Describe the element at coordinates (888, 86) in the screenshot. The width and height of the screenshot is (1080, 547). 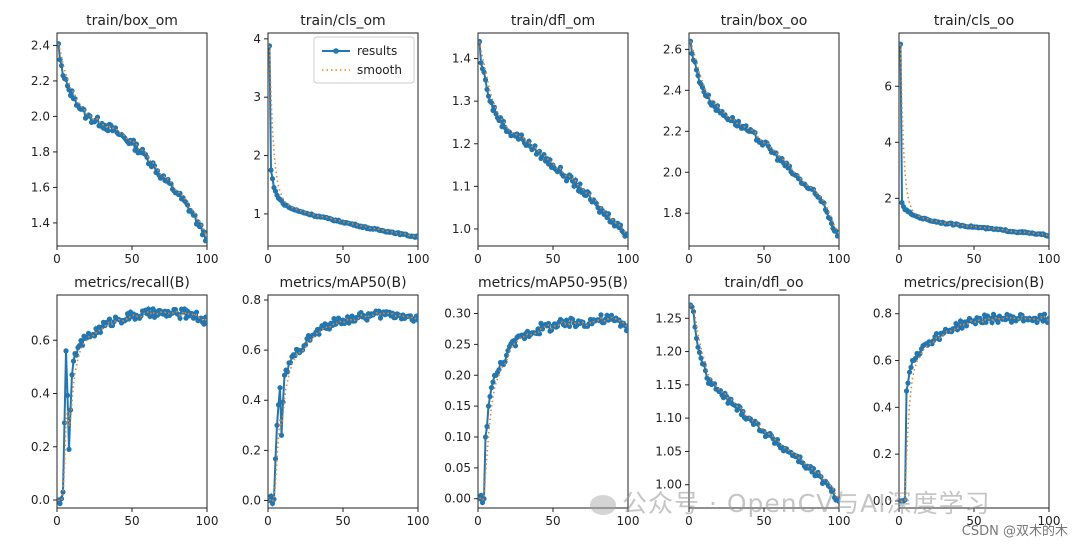
I see `y-tick-label: 6` at that location.